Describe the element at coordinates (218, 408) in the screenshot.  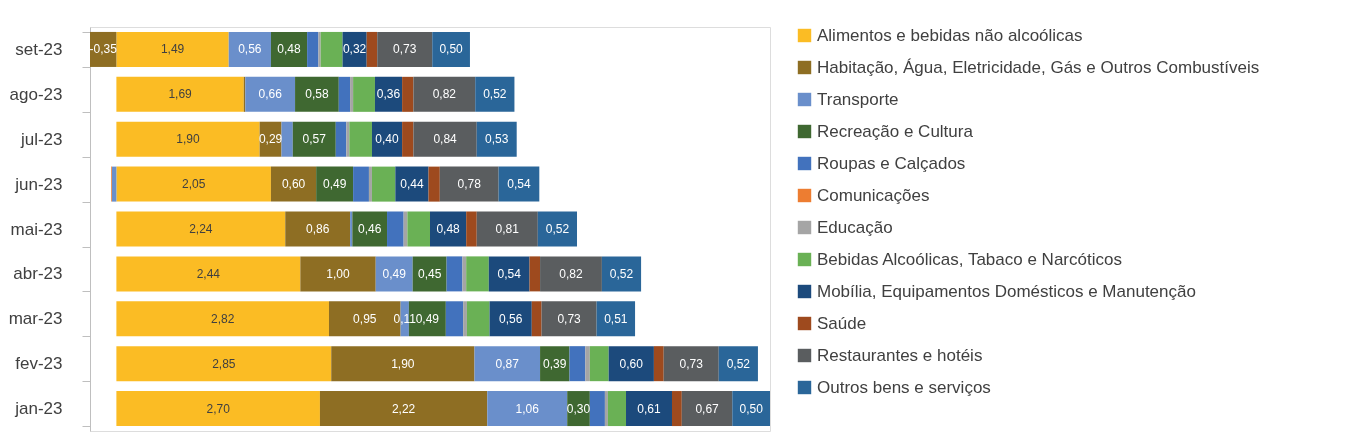
I see `data-label: 2,70` at that location.